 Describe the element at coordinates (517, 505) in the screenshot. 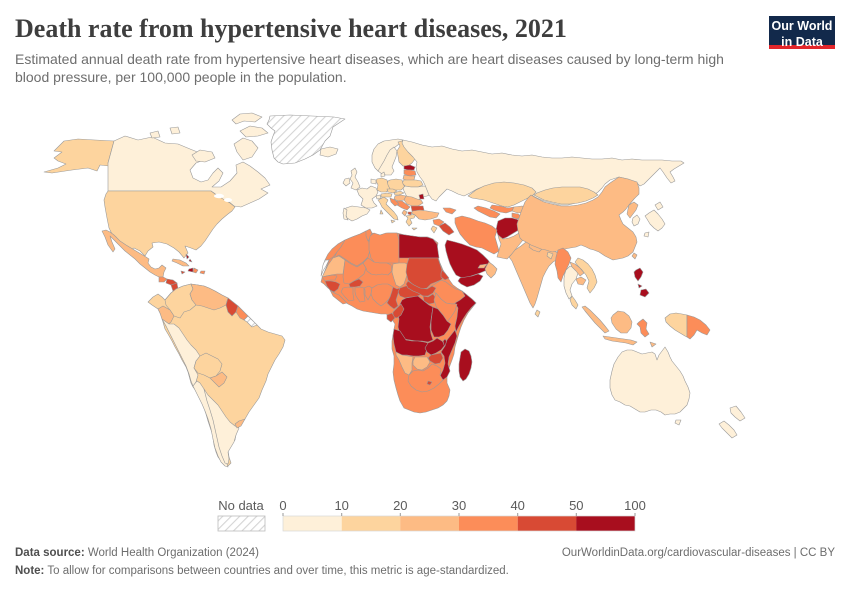

I see `svg-text: 40` at that location.